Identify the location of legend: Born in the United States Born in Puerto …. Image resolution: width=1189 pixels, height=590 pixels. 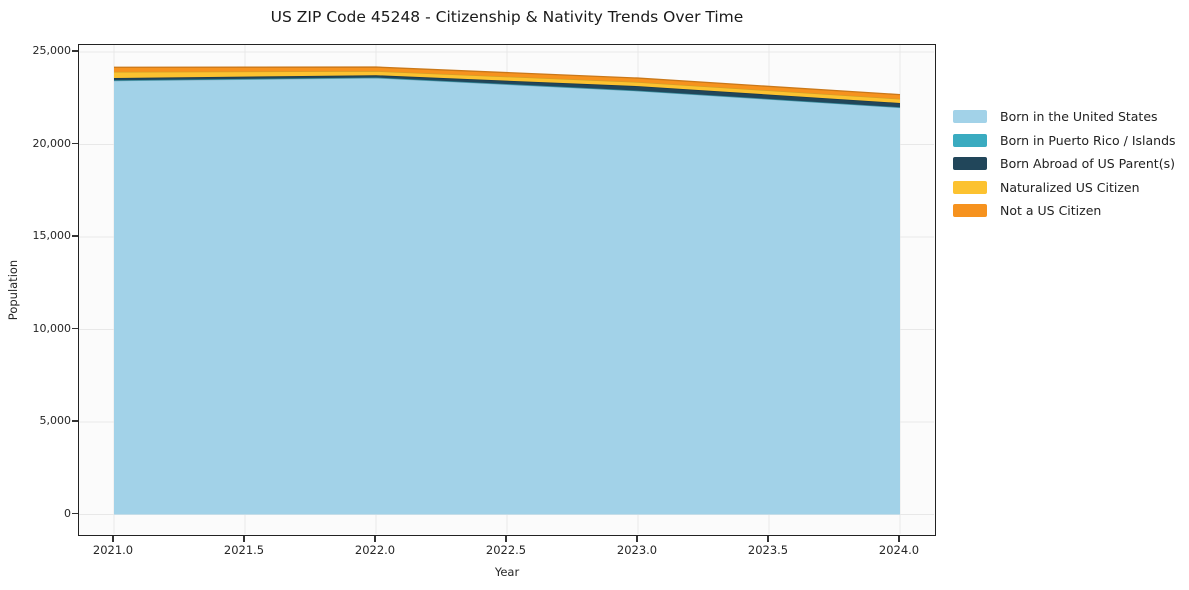
(1064, 164).